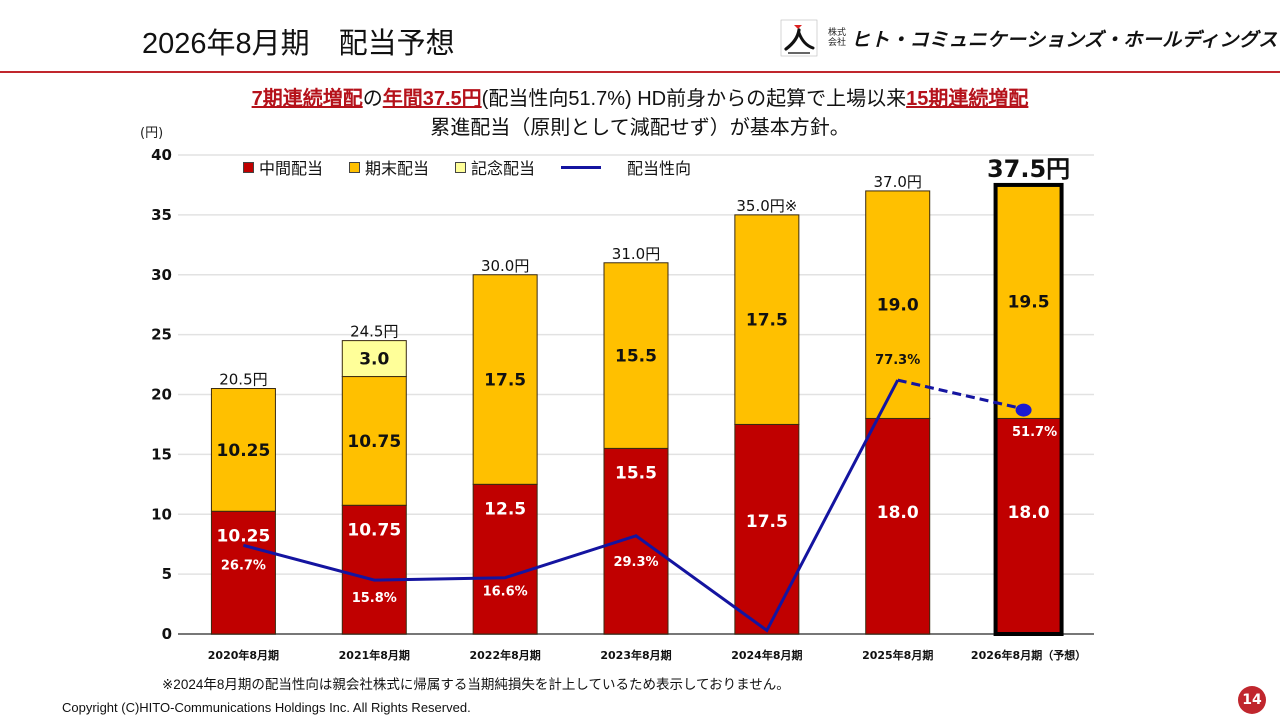 The width and height of the screenshot is (1280, 720). Describe the element at coordinates (298, 44) in the screenshot. I see `page-title: 2026年8月期 配当予想` at that location.